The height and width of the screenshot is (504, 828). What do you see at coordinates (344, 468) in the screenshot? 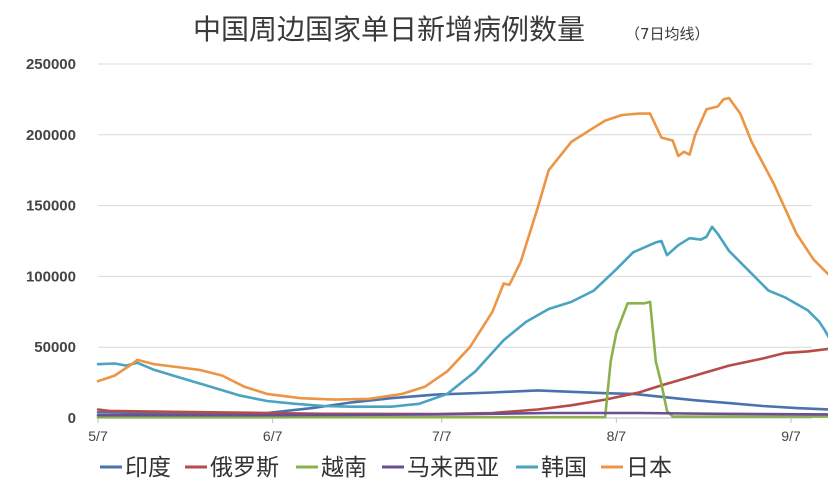
I see `legend-label: 越南` at bounding box center [344, 468].